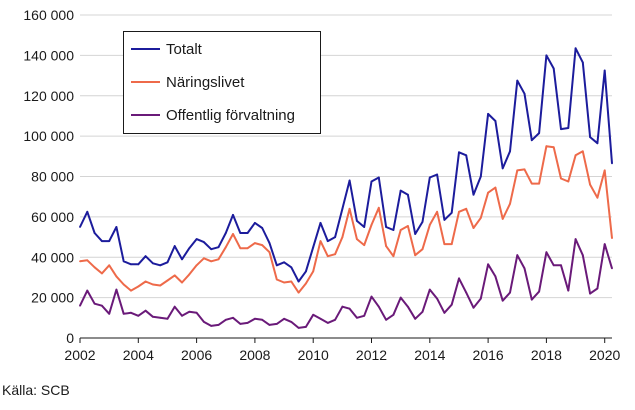  I want to click on x-tick-label: 2012, so click(371, 355).